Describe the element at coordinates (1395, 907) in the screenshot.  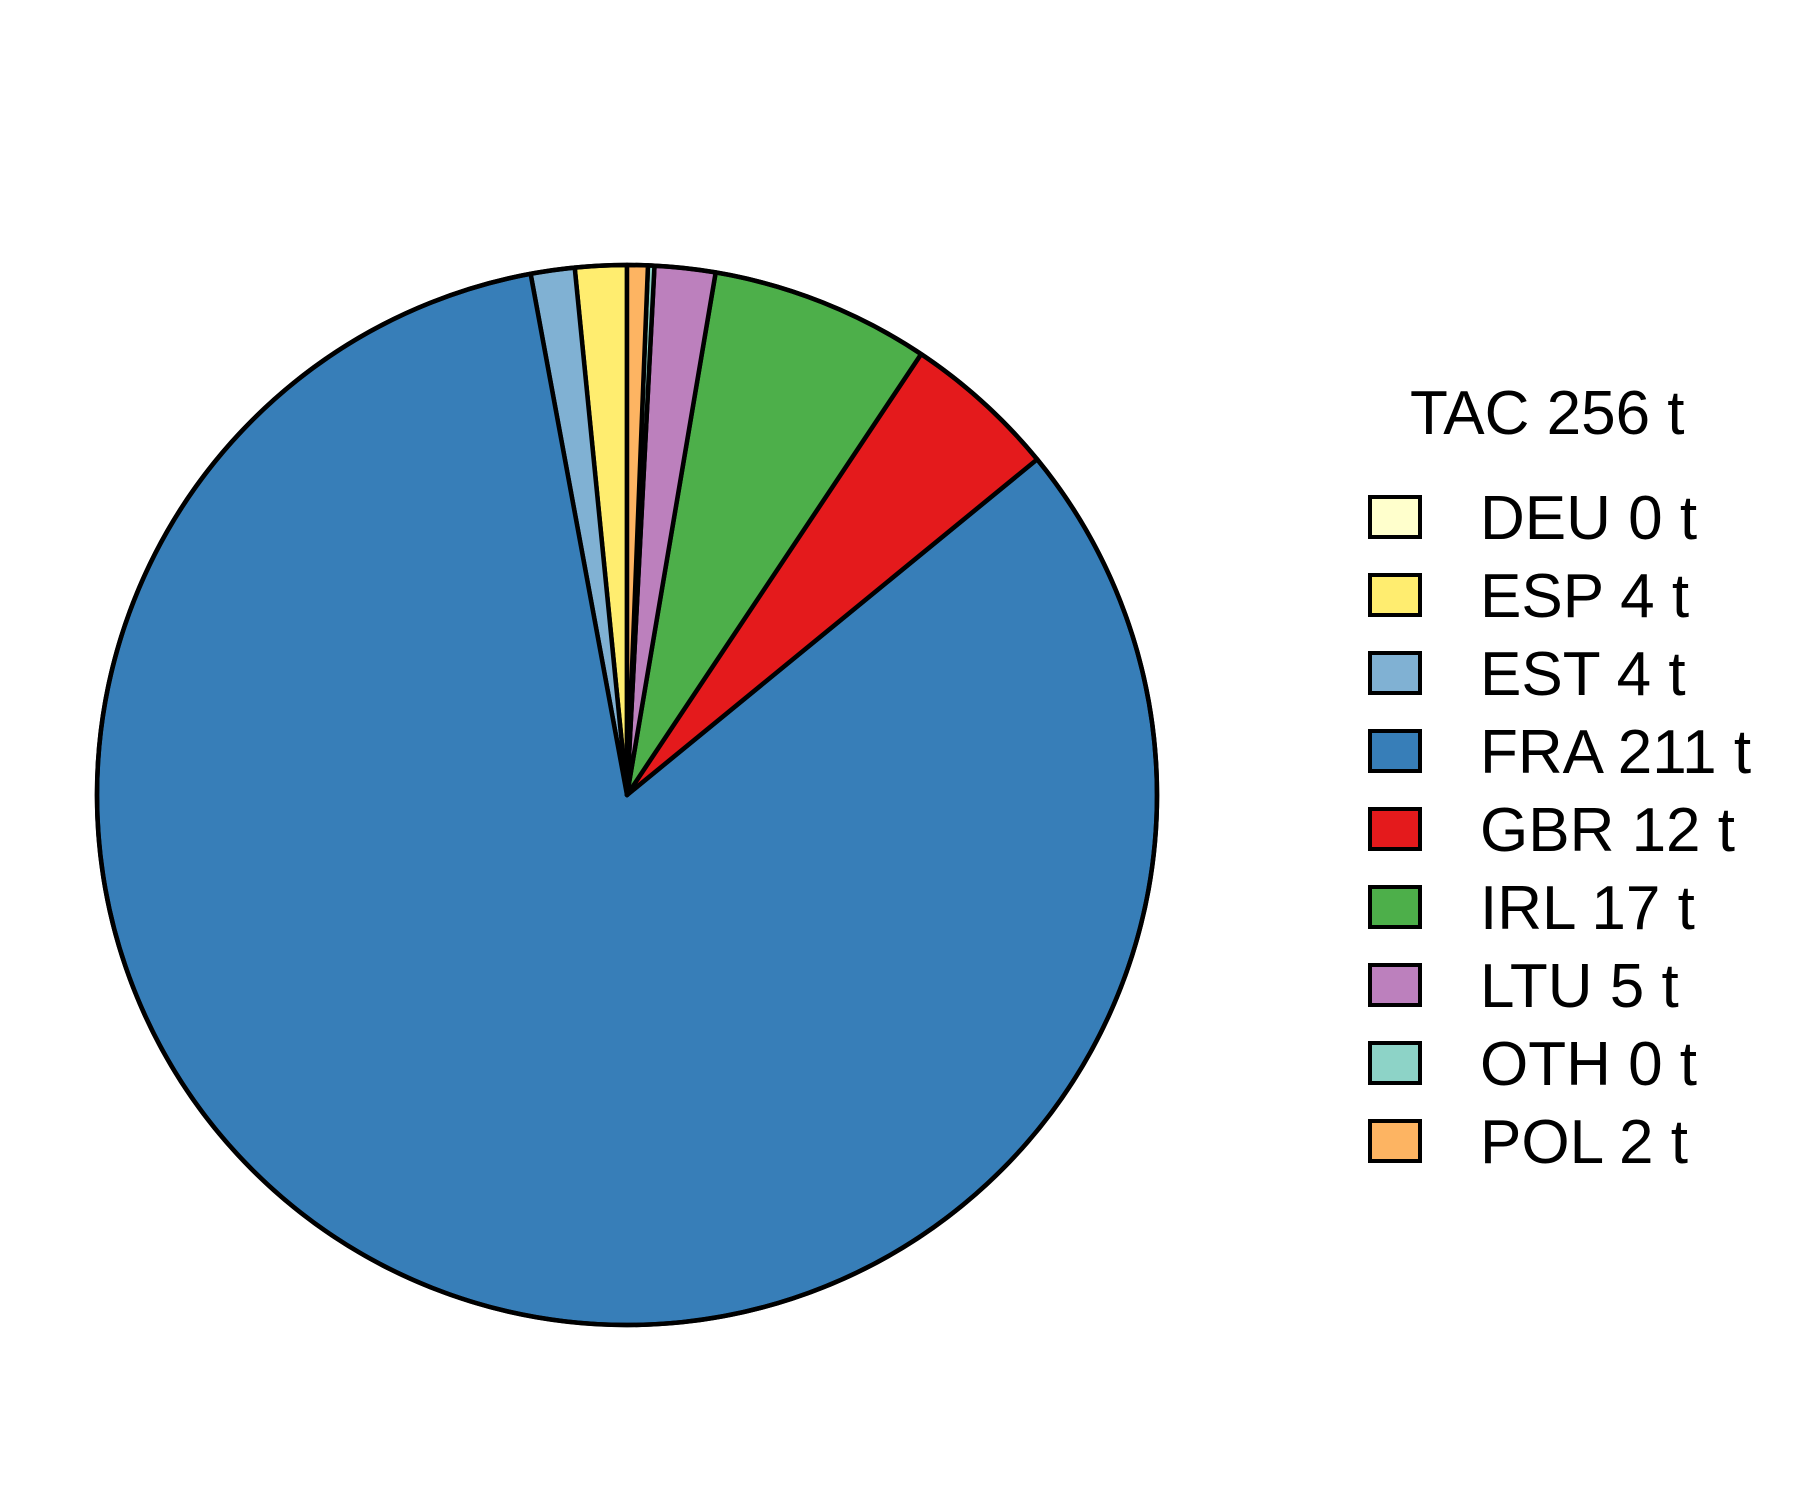
I see `legend-swatch-irl` at that location.